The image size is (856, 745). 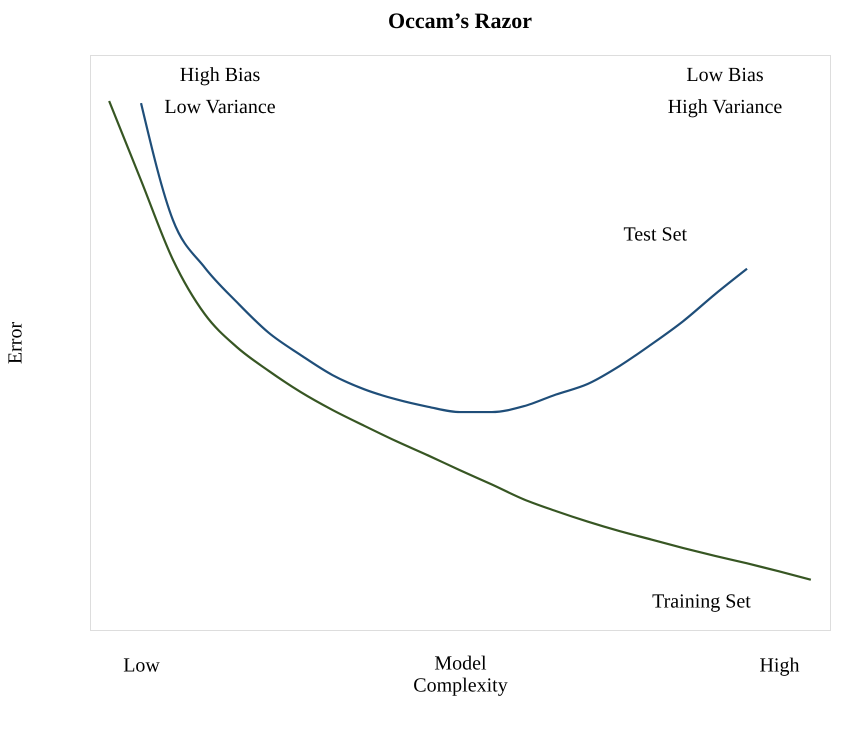 What do you see at coordinates (15, 343) in the screenshot?
I see `y-axis-title: Error` at bounding box center [15, 343].